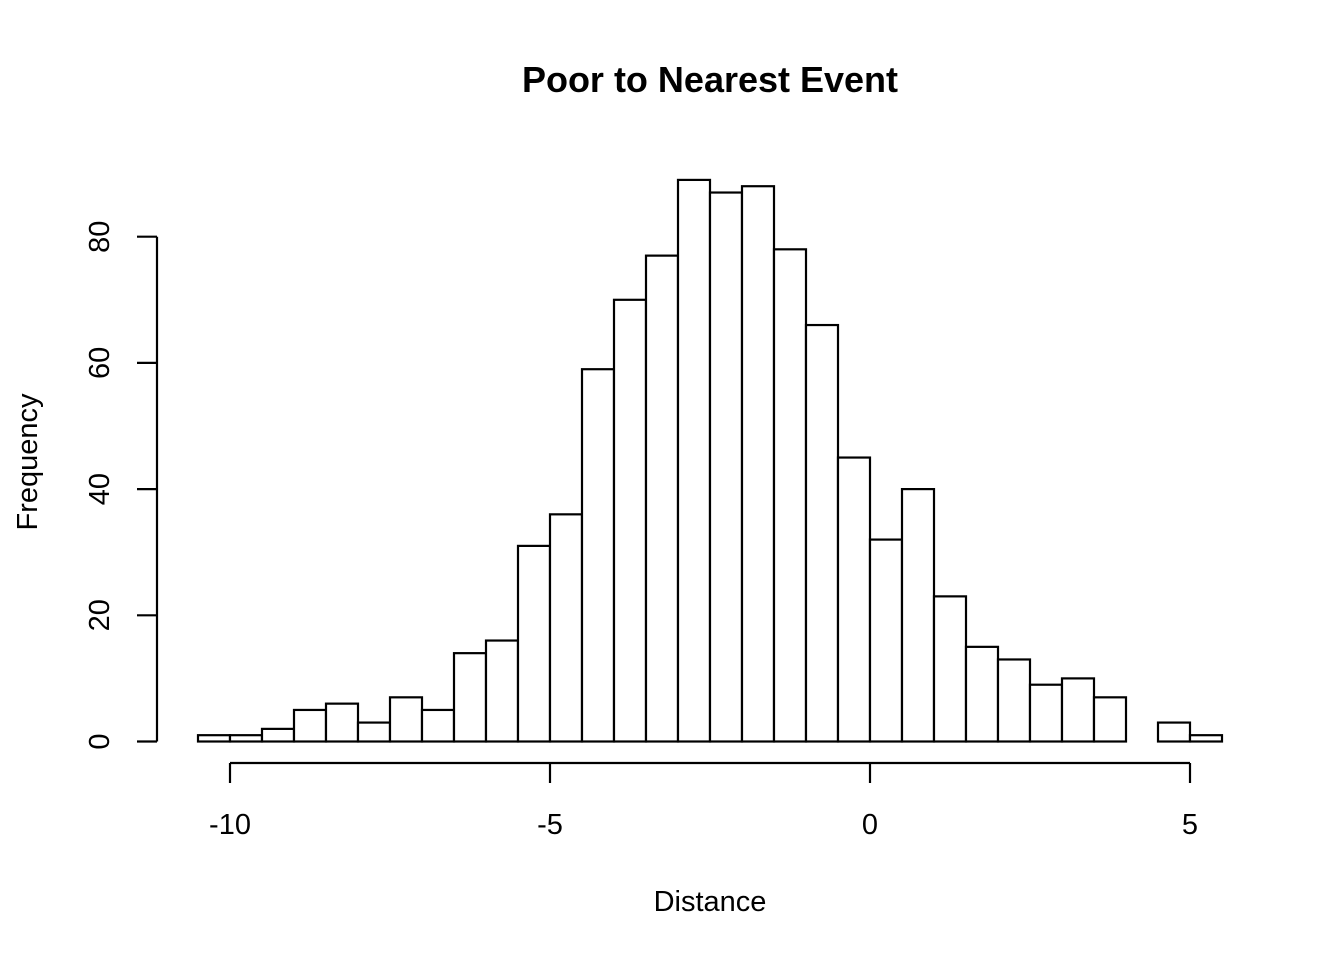 The width and height of the screenshot is (1344, 960). Describe the element at coordinates (230, 825) in the screenshot. I see `x-tick-label: -10` at that location.